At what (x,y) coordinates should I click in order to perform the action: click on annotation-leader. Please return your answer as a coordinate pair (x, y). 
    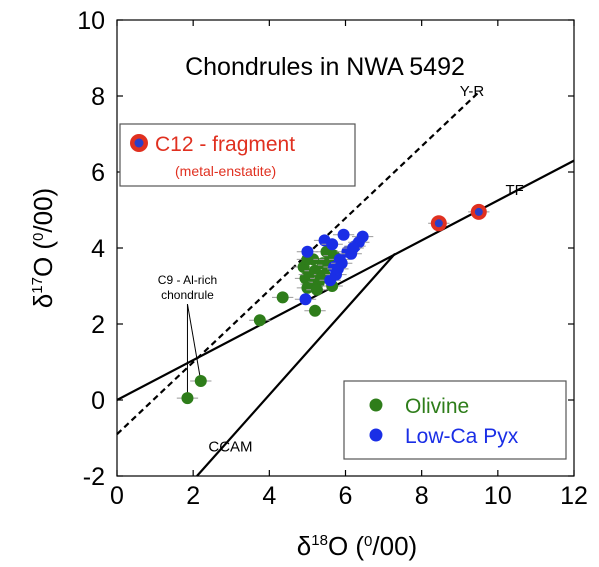
    Looking at the image, I should click on (194, 343).